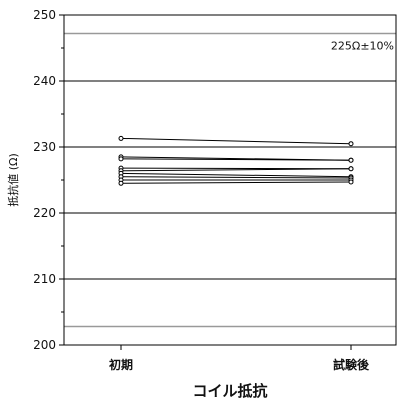 This screenshot has height=405, width=407. What do you see at coordinates (229, 391) in the screenshot?
I see `x-axis-title: コイル抵抗` at bounding box center [229, 391].